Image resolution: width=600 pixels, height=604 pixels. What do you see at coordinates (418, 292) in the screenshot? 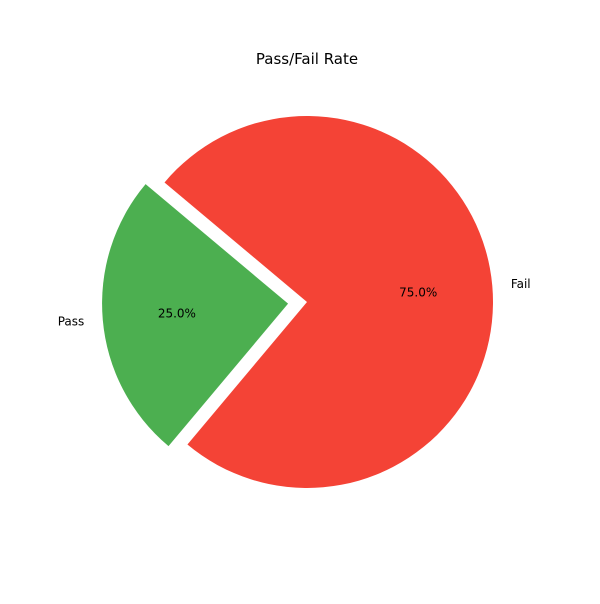
I see `percent-label-fail: 75.0%` at bounding box center [418, 292].